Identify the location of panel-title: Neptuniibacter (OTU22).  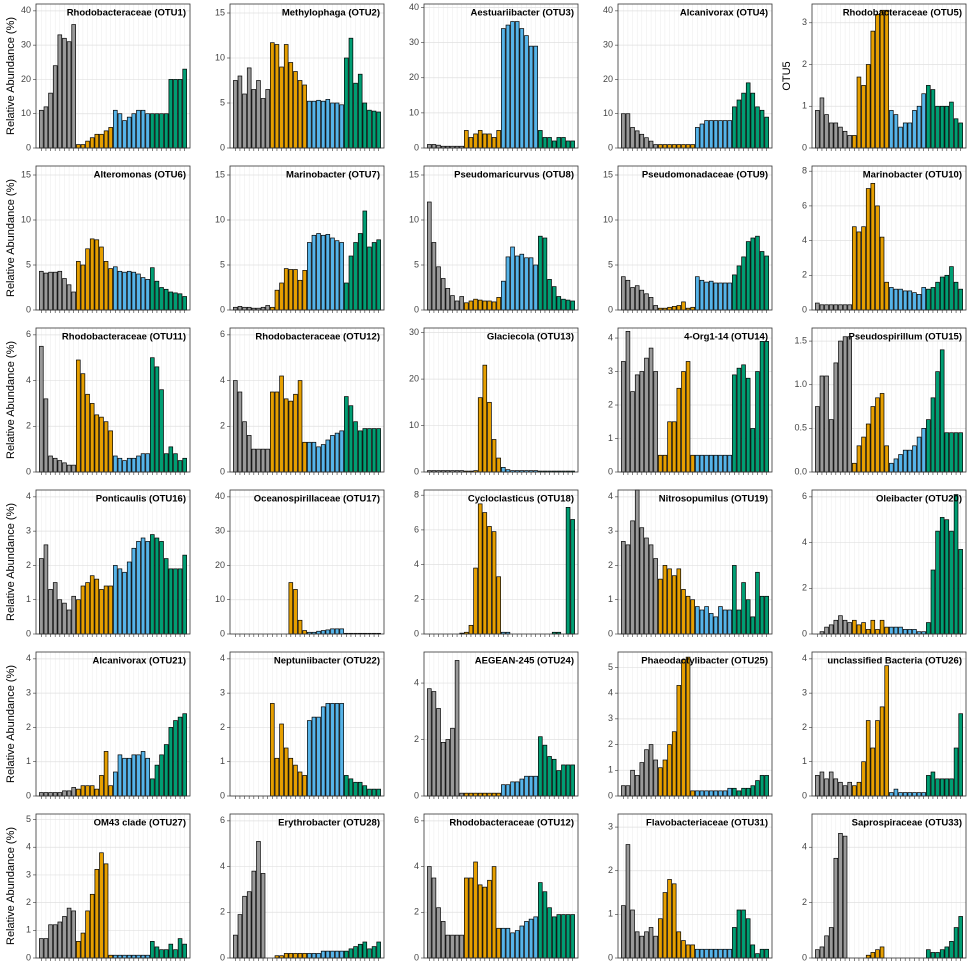
(327, 661).